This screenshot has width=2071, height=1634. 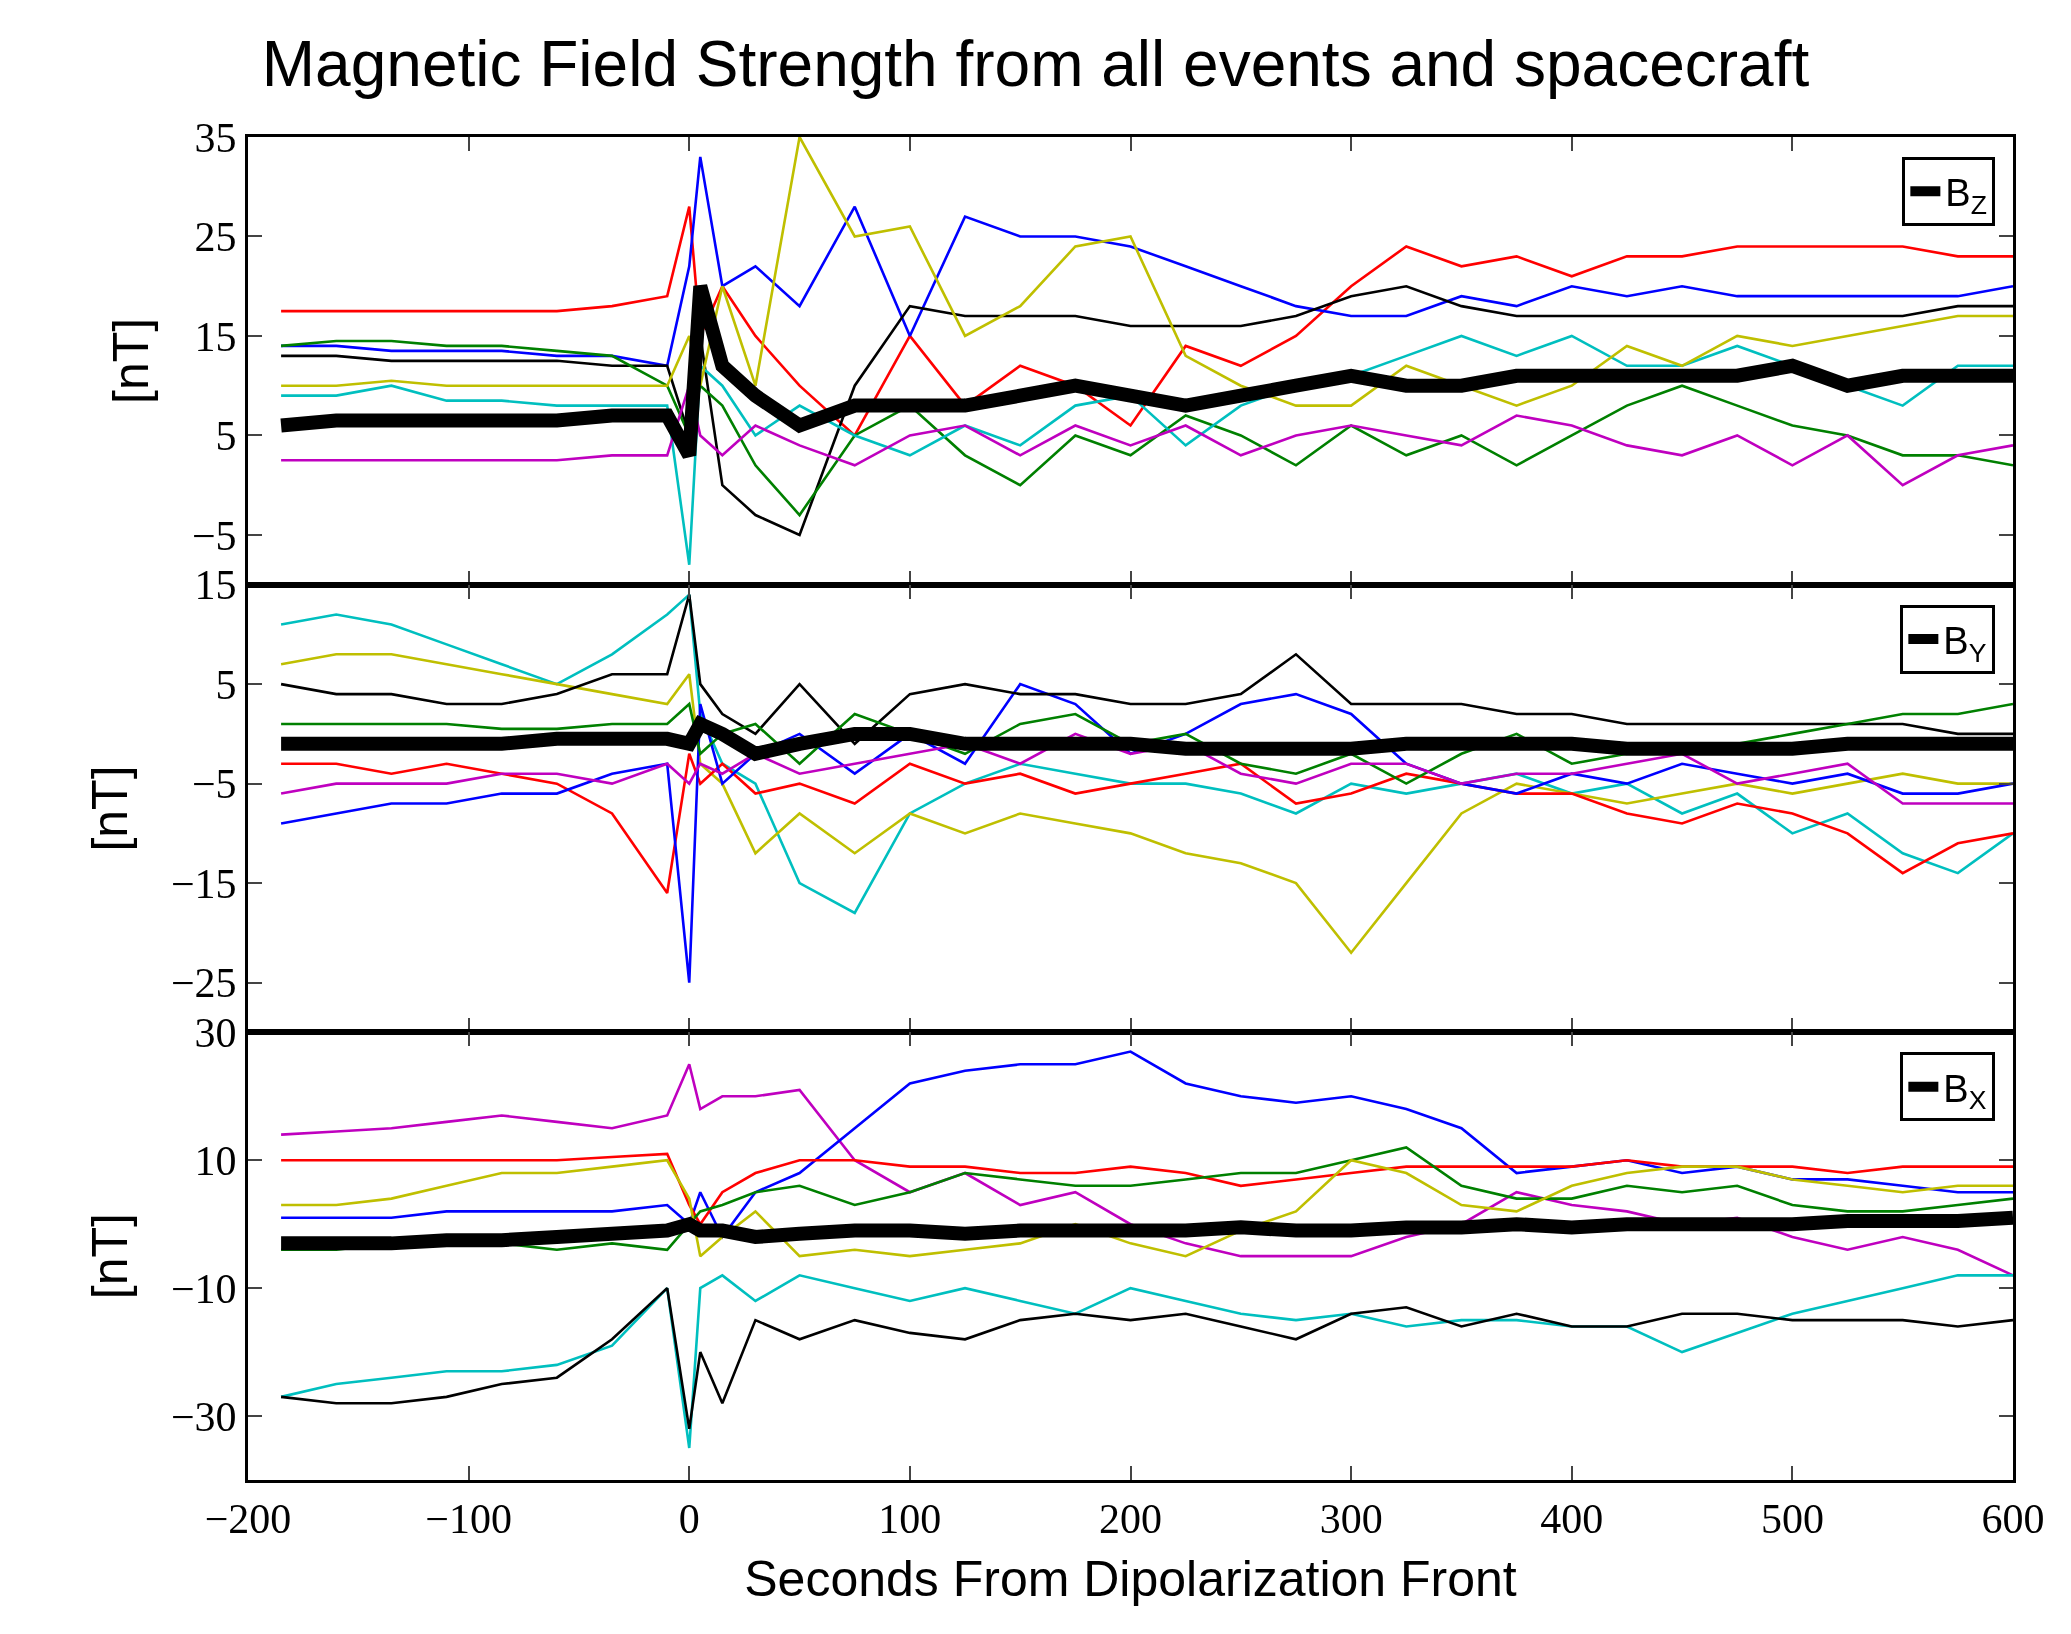 What do you see at coordinates (689, 1519) in the screenshot?
I see `x-tick-label: 0` at bounding box center [689, 1519].